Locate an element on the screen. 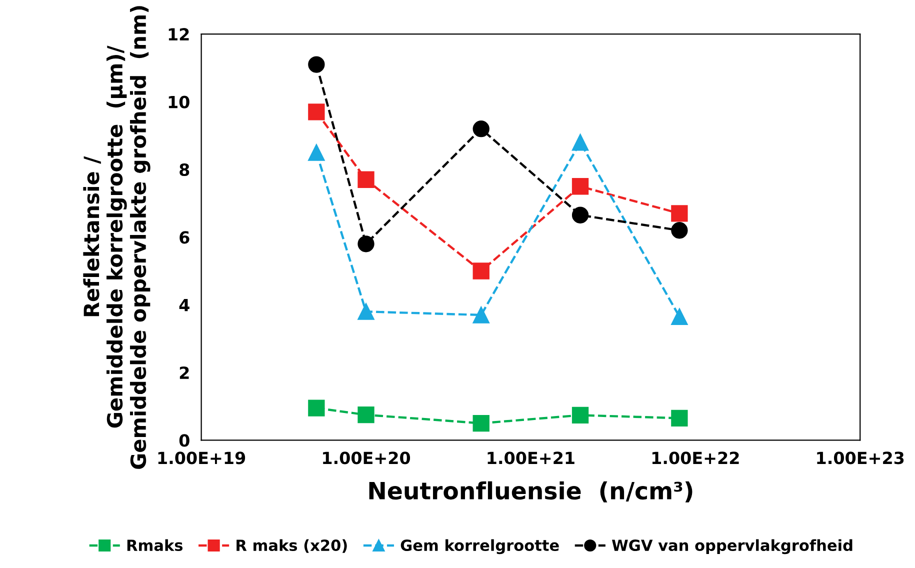 The image size is (915, 568). x-tick-label: 1.00E+23 is located at coordinates (860, 458).